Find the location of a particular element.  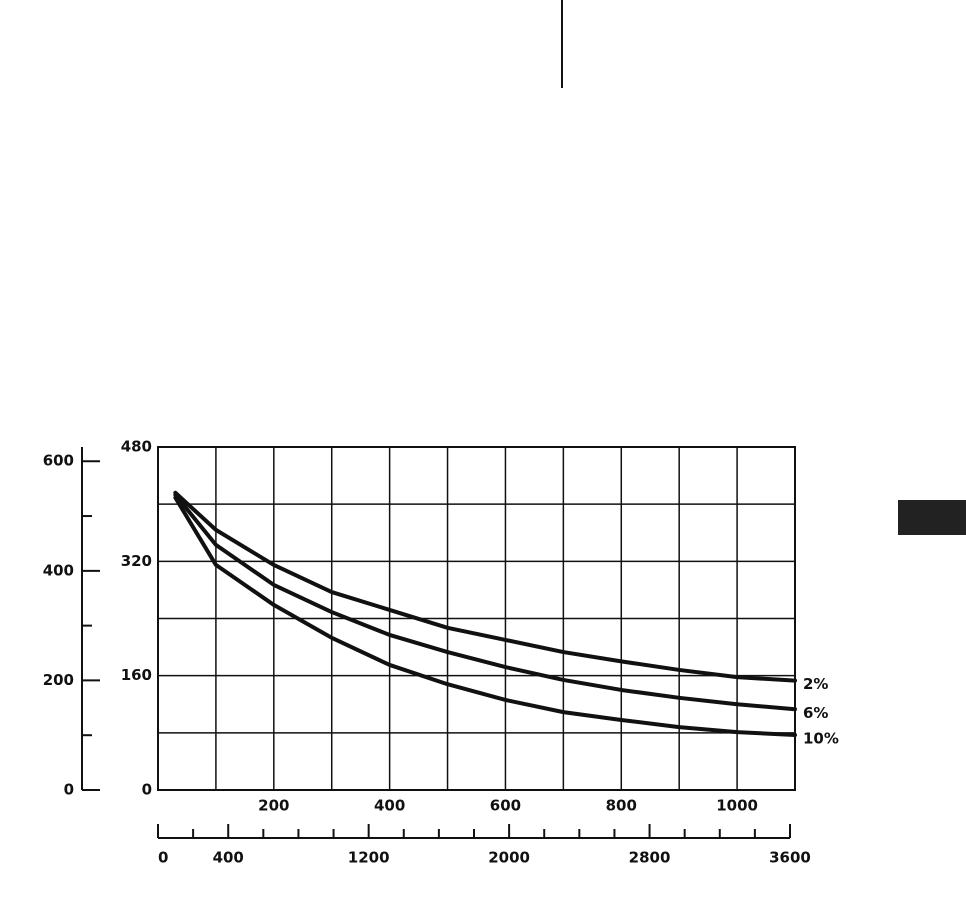

x-tick-label: 400 is located at coordinates (389, 806).